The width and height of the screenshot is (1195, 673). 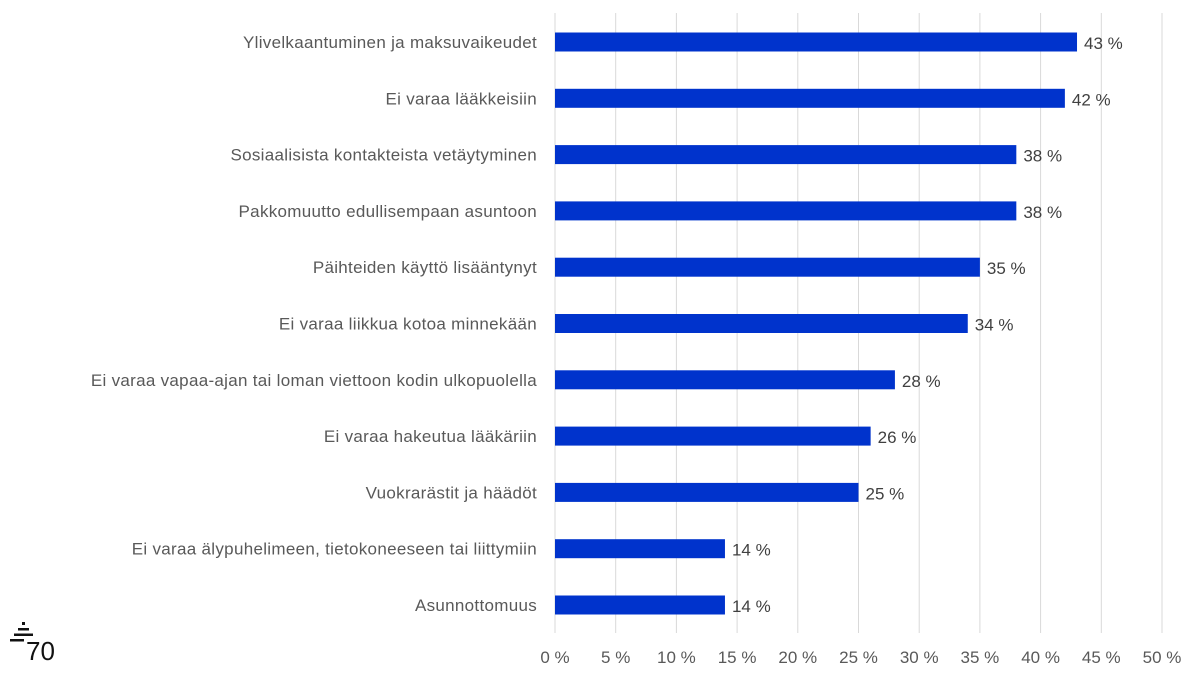 I want to click on x-tick-label: 20 %, so click(x=797, y=657).